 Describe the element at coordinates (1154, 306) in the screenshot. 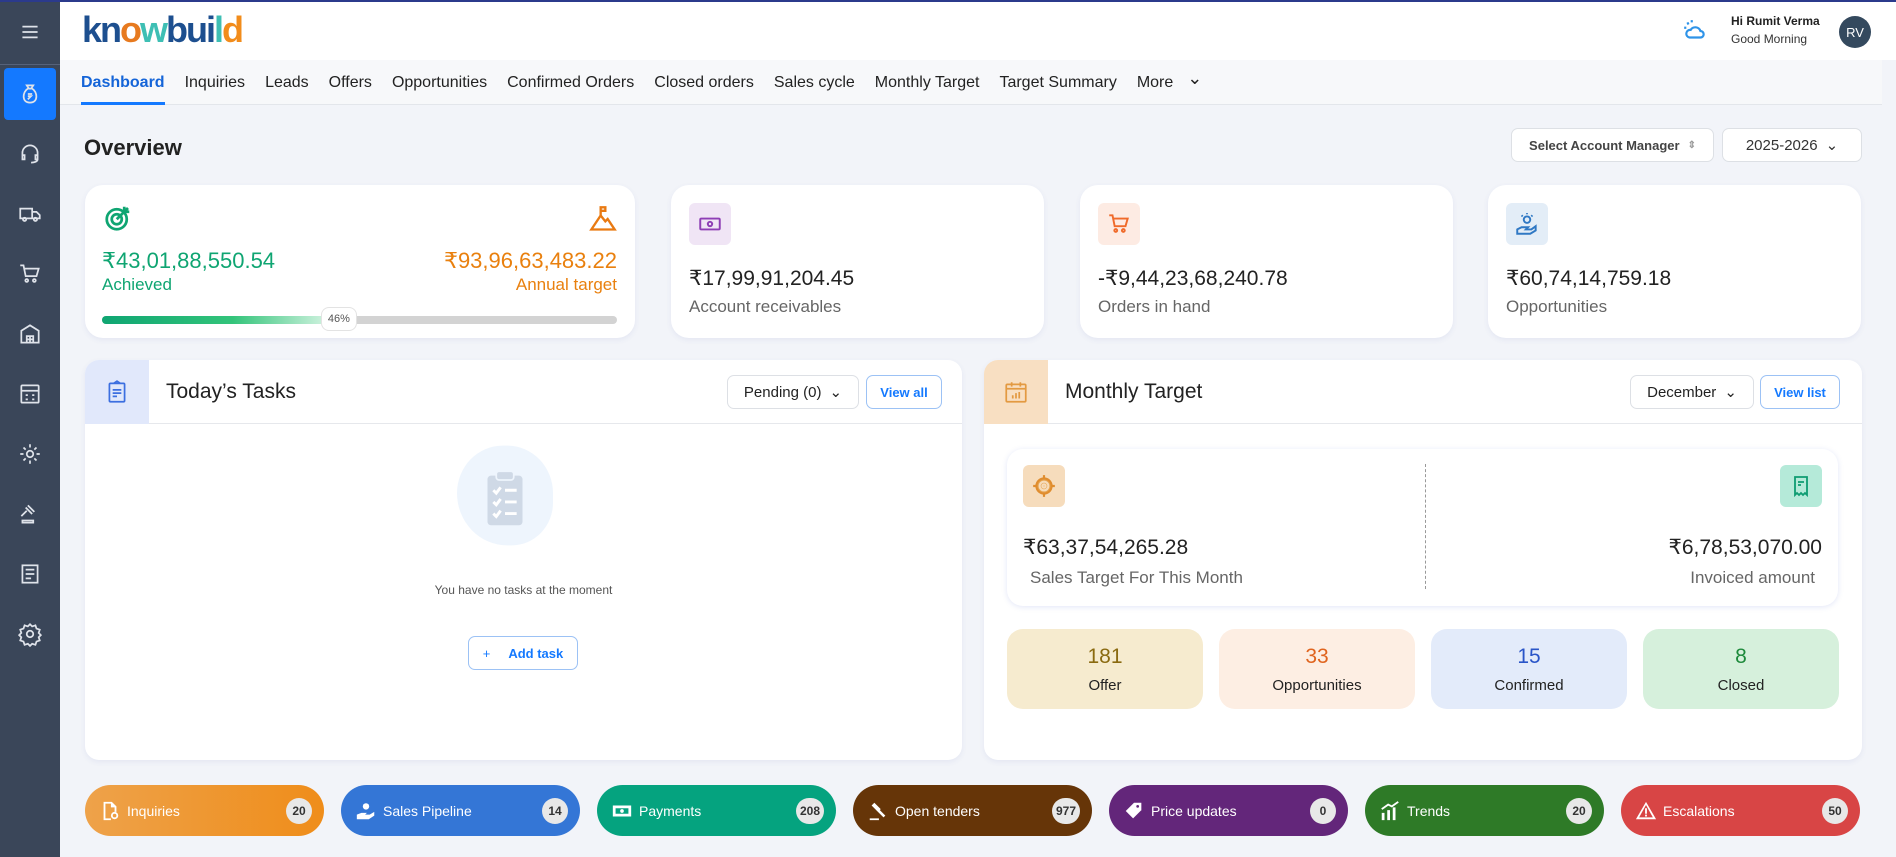

I see `kpi-label: Orders in hand` at that location.